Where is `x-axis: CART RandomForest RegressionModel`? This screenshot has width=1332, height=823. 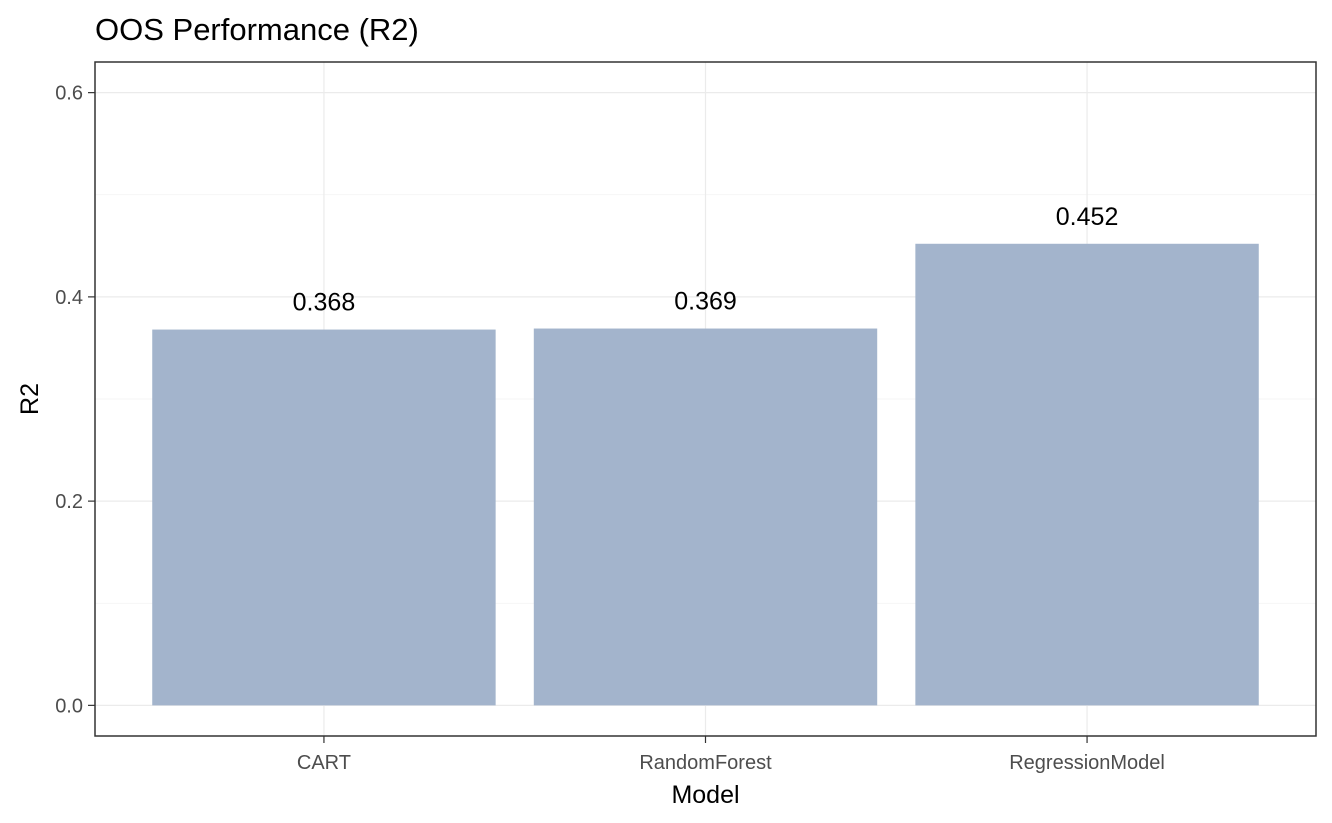 x-axis: CART RandomForest RegressionModel is located at coordinates (731, 755).